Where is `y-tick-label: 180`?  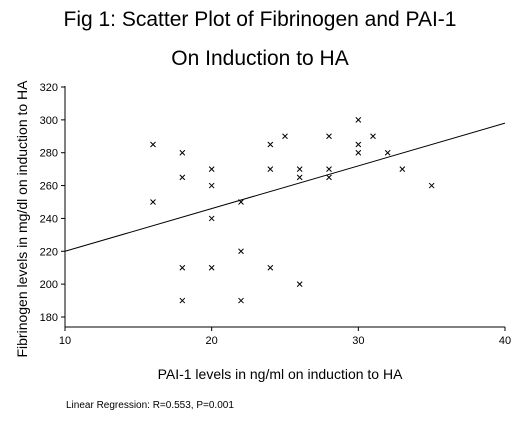 y-tick-label: 180 is located at coordinates (49, 318).